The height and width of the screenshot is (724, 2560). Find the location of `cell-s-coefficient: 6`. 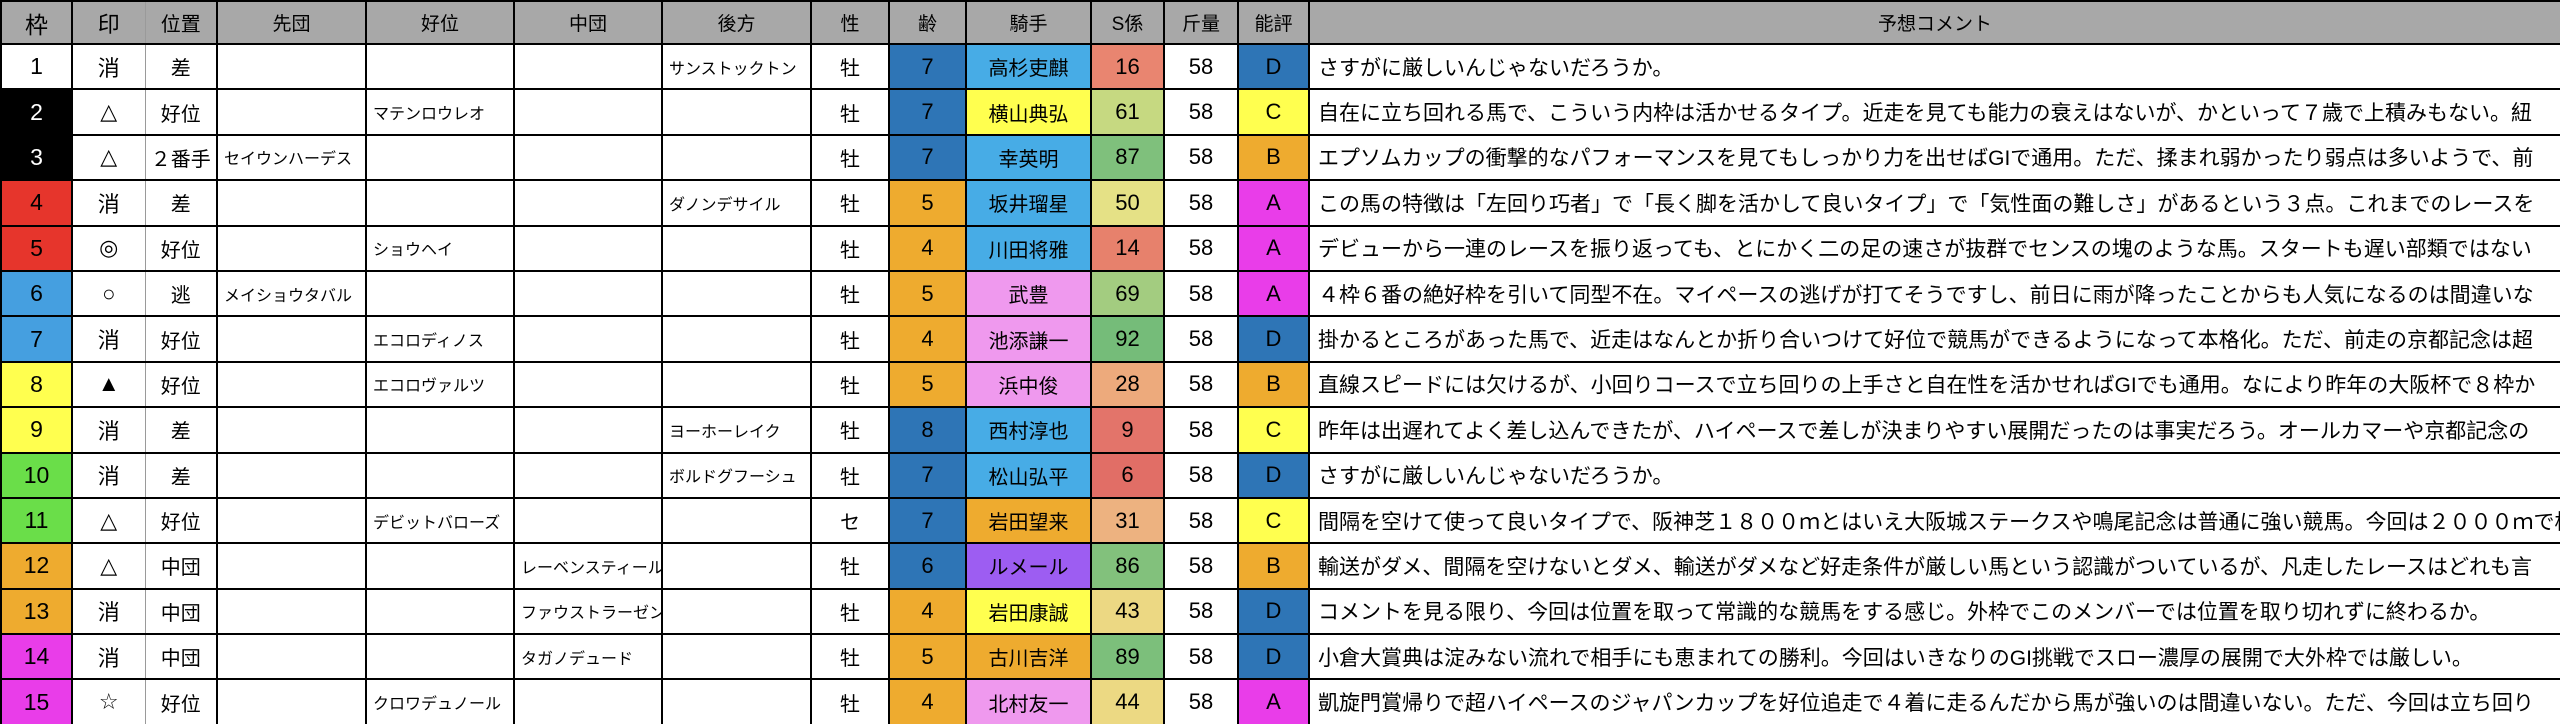

cell-s-coefficient: 6 is located at coordinates (1127, 475).